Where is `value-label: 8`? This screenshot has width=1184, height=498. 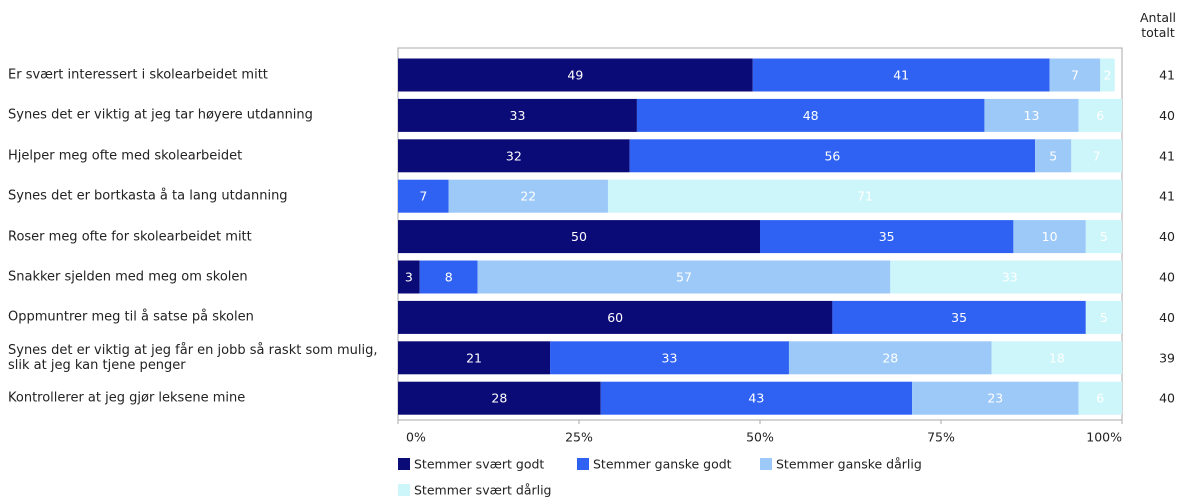 value-label: 8 is located at coordinates (449, 277).